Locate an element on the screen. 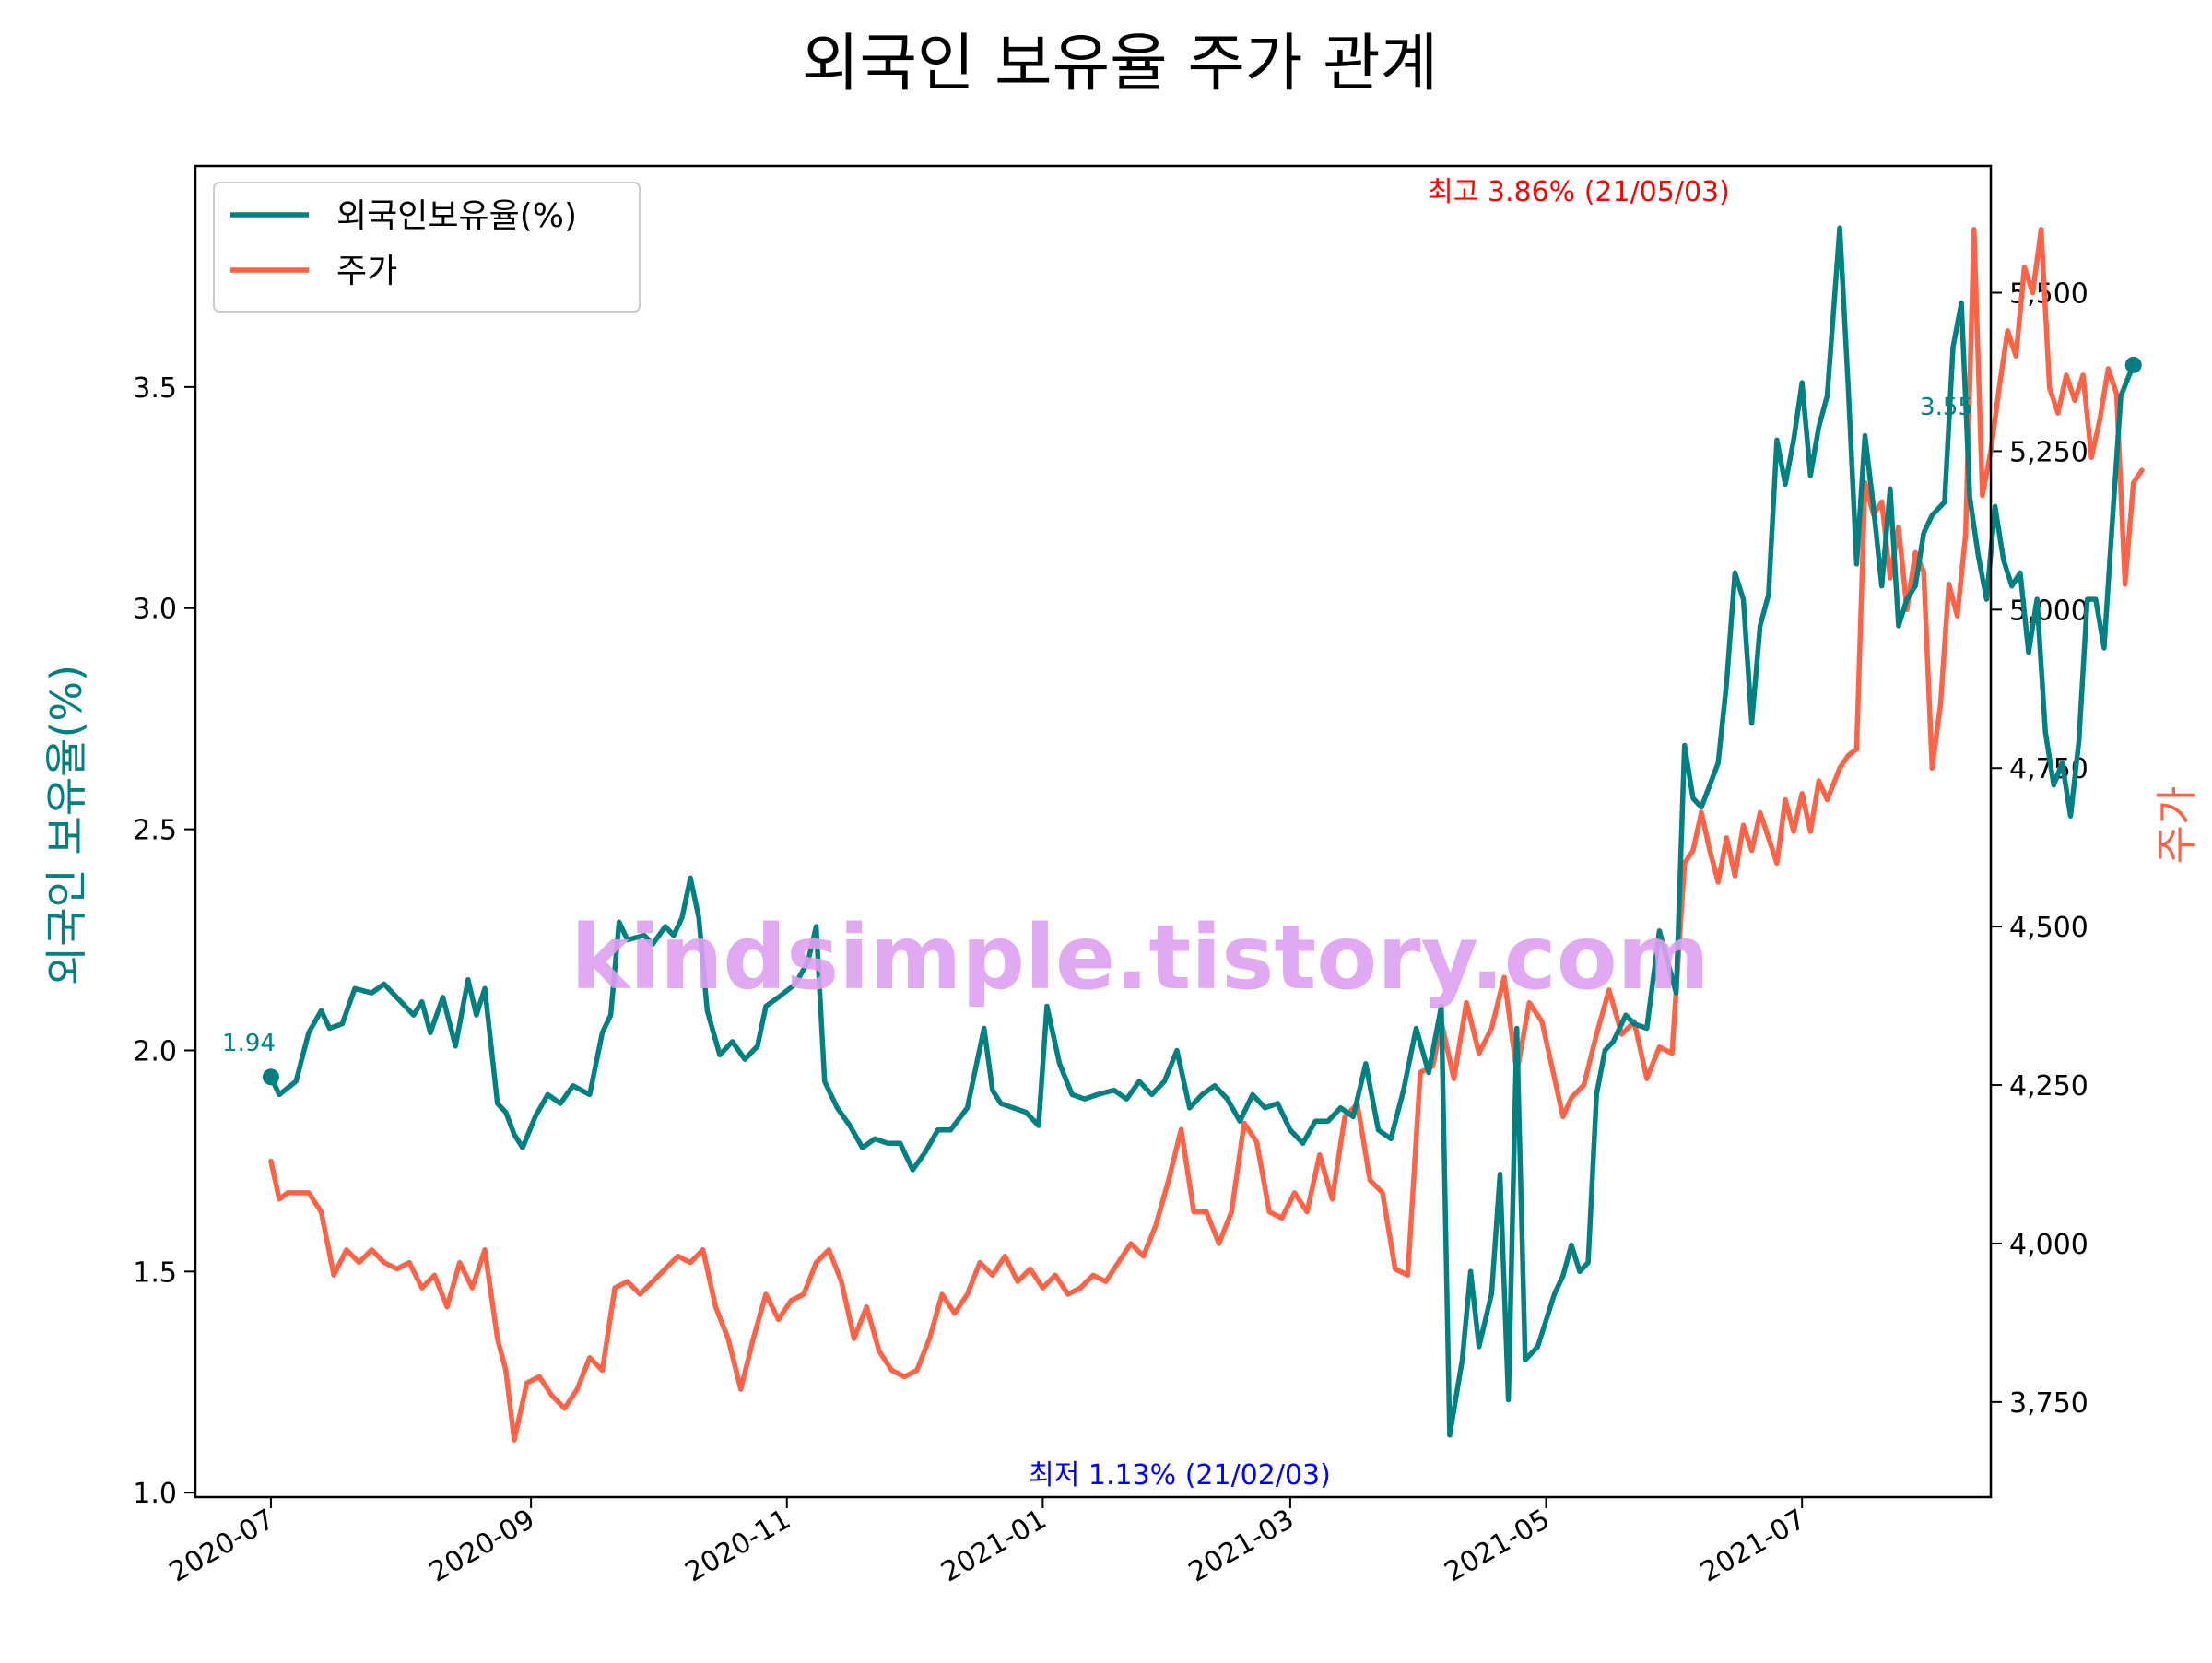 Image resolution: width=2212 pixels, height=1663 pixels. chart-title: 외국인 보유율 주가 관계 is located at coordinates (1120, 64).